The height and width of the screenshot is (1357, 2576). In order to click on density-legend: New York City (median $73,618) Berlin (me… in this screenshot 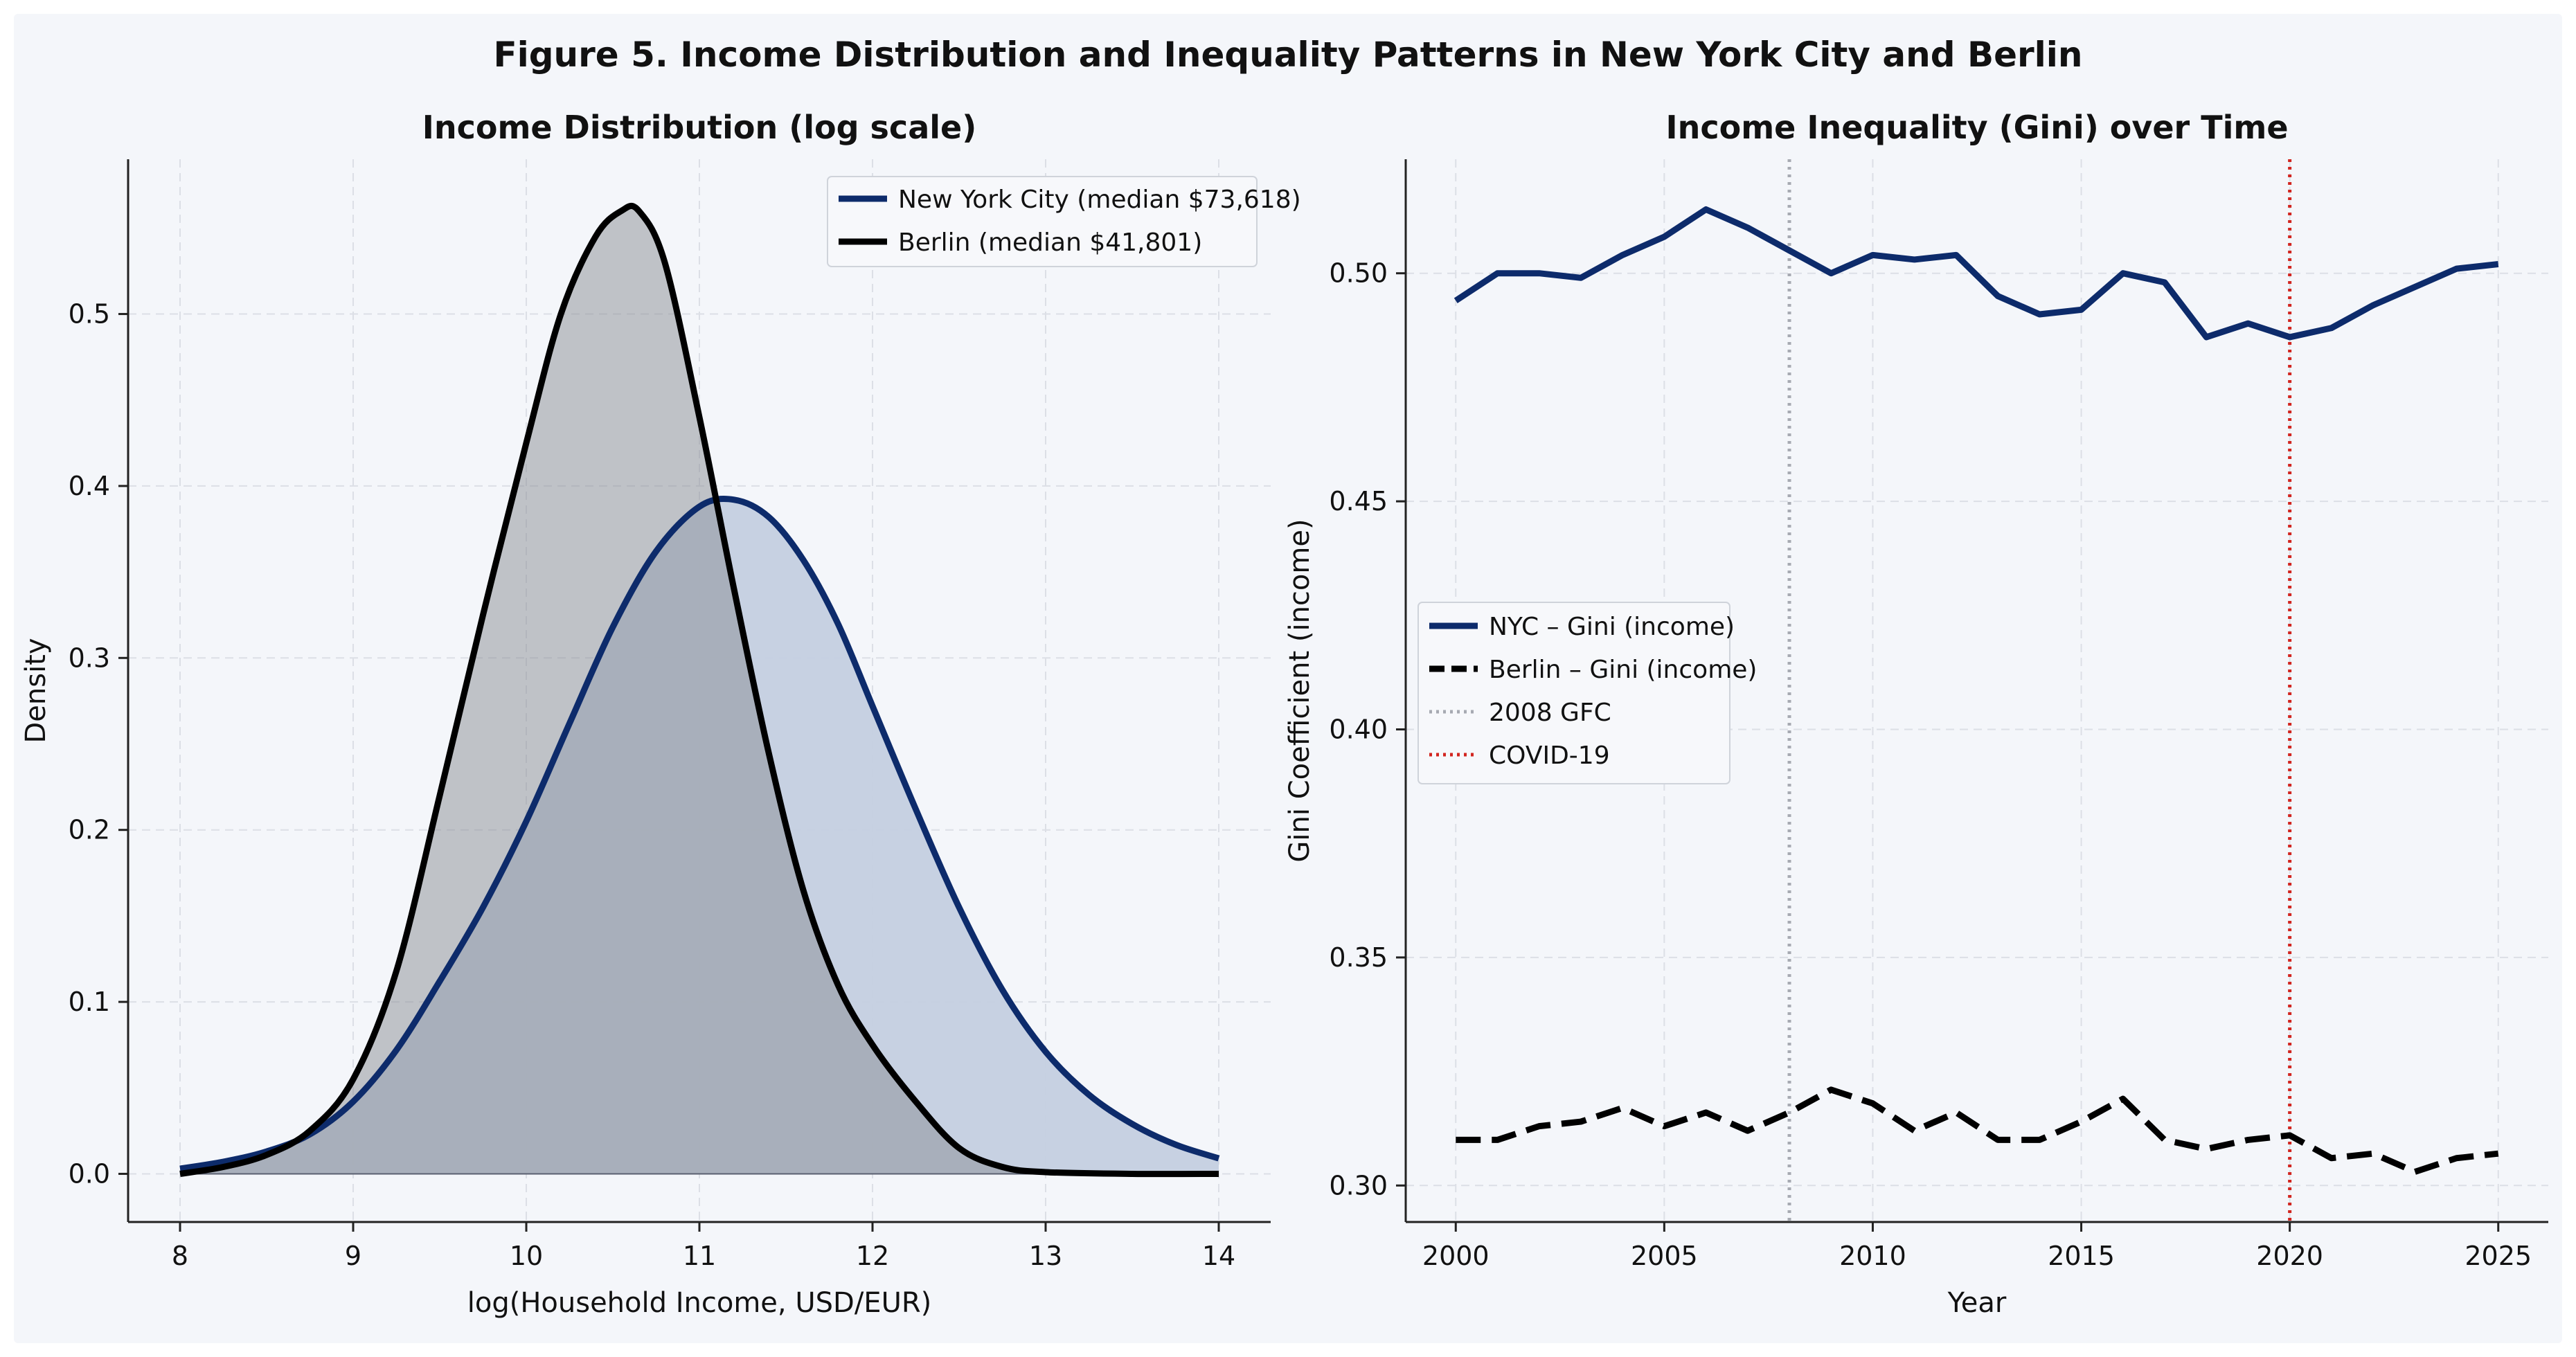, I will do `click(1064, 221)`.